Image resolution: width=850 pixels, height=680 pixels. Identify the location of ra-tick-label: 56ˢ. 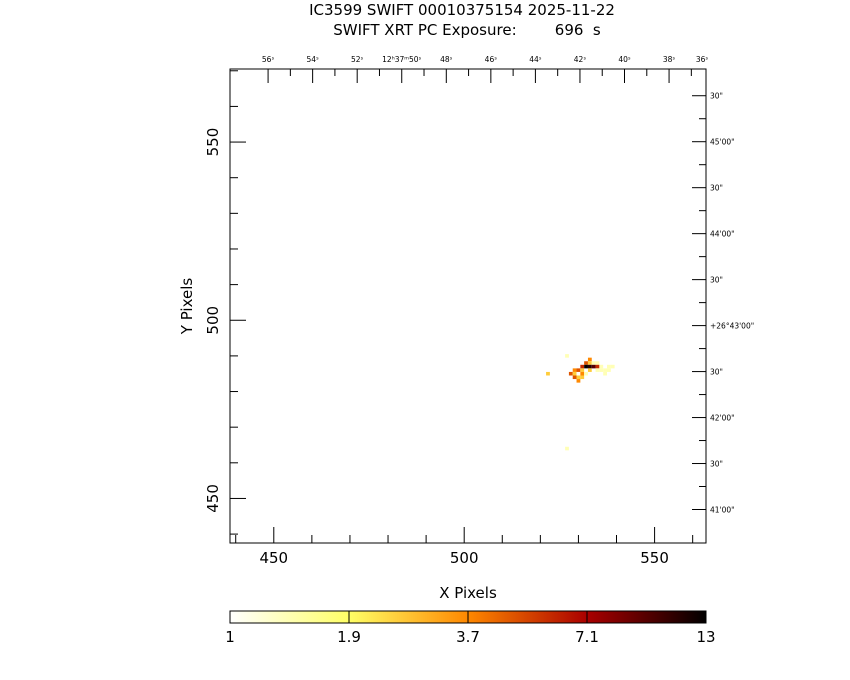
(268, 59).